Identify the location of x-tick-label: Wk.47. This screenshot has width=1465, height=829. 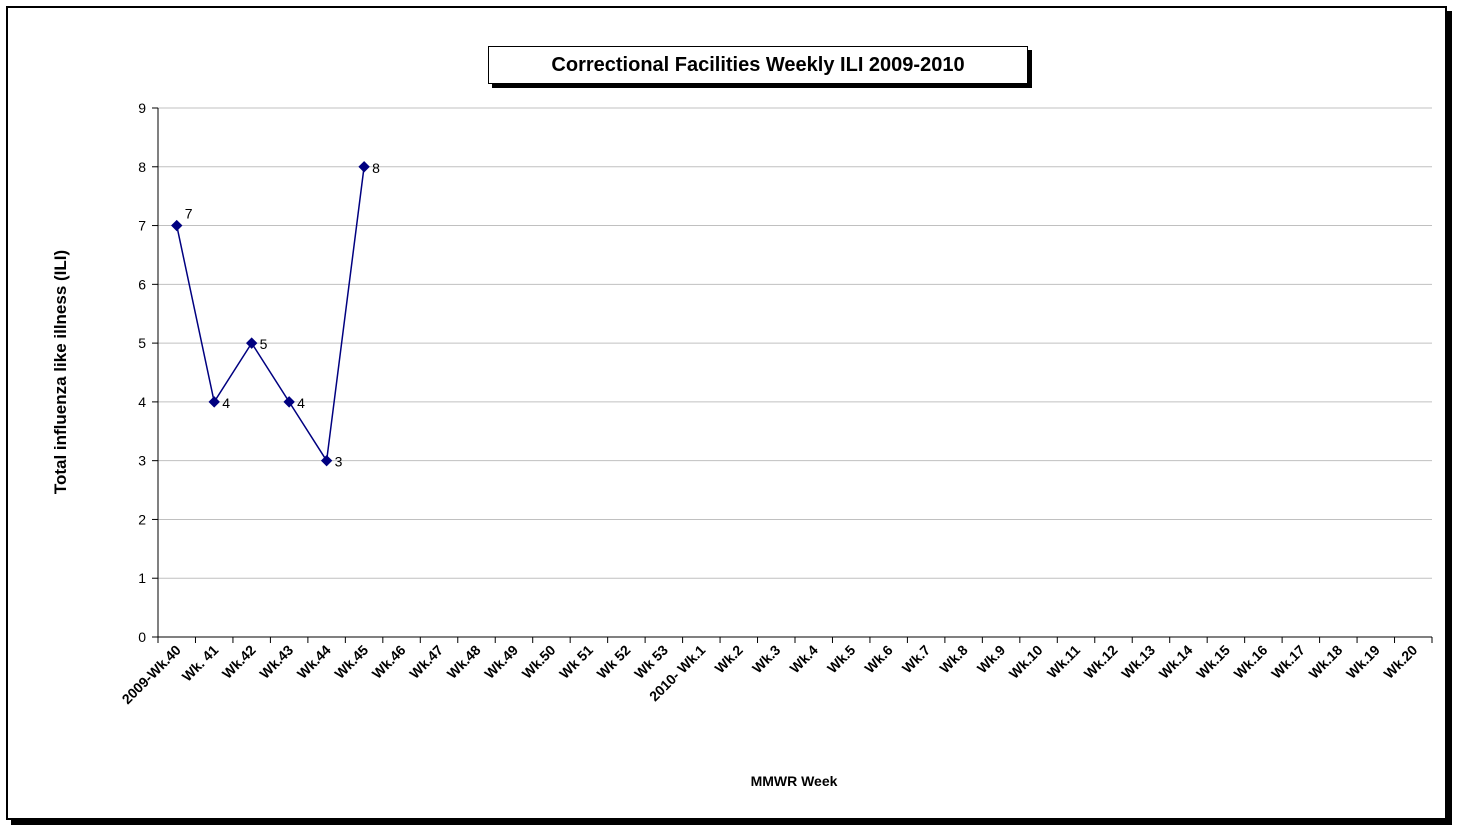
(426, 662).